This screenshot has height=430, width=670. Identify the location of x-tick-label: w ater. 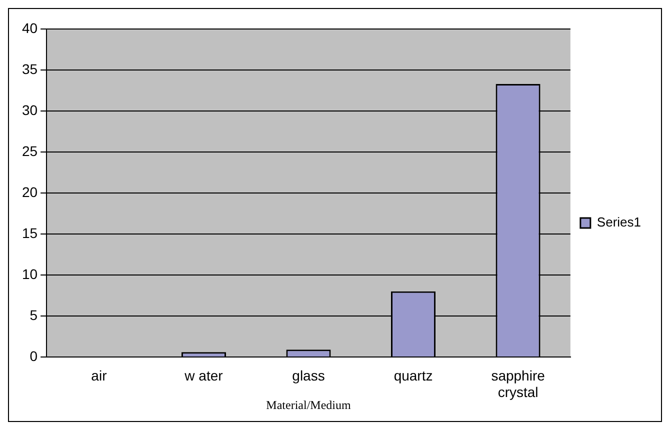
(204, 375).